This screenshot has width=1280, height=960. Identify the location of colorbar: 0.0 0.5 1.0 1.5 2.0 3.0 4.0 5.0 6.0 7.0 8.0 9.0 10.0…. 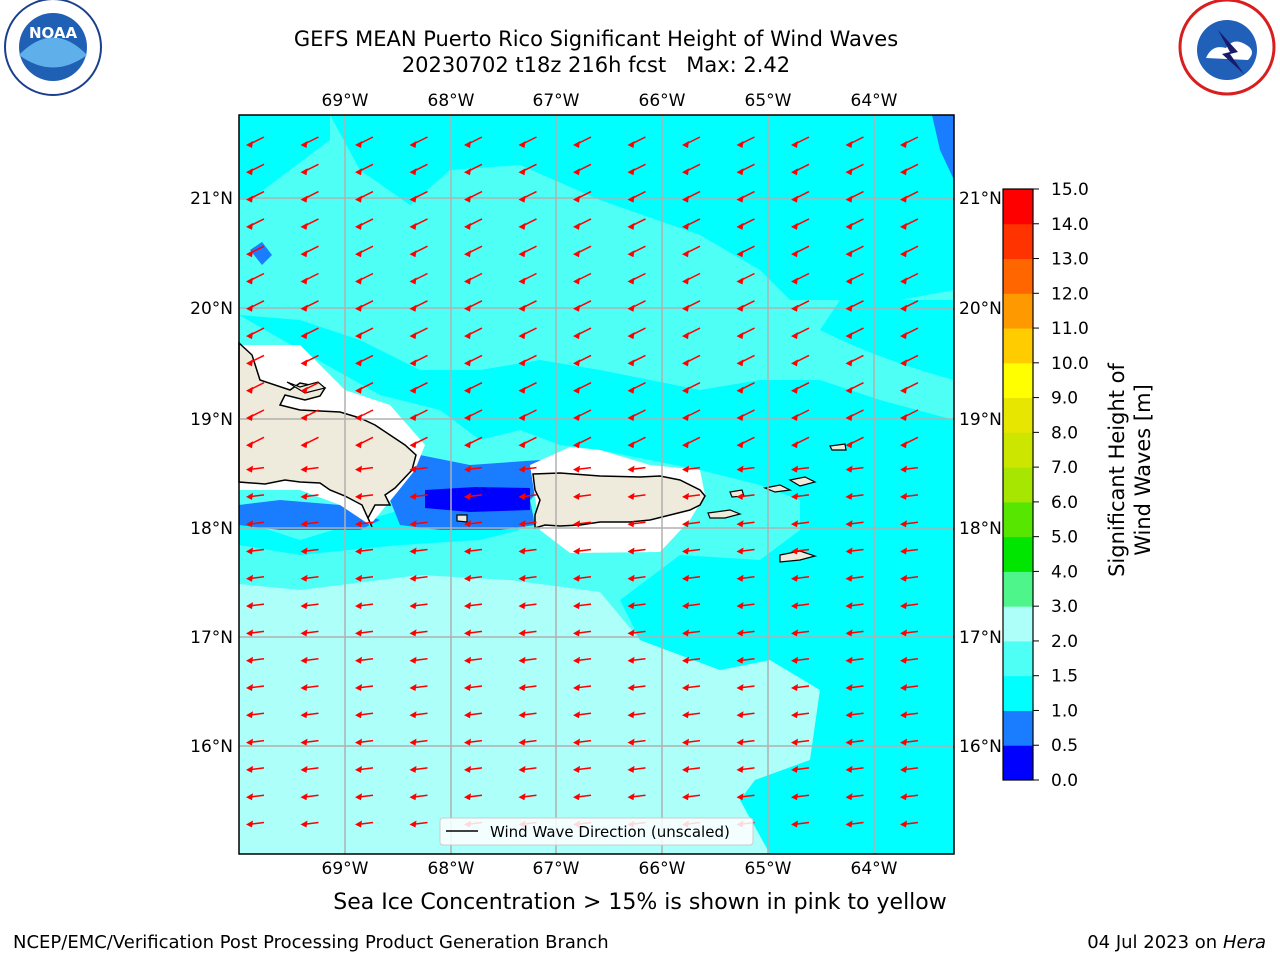
(1045, 485).